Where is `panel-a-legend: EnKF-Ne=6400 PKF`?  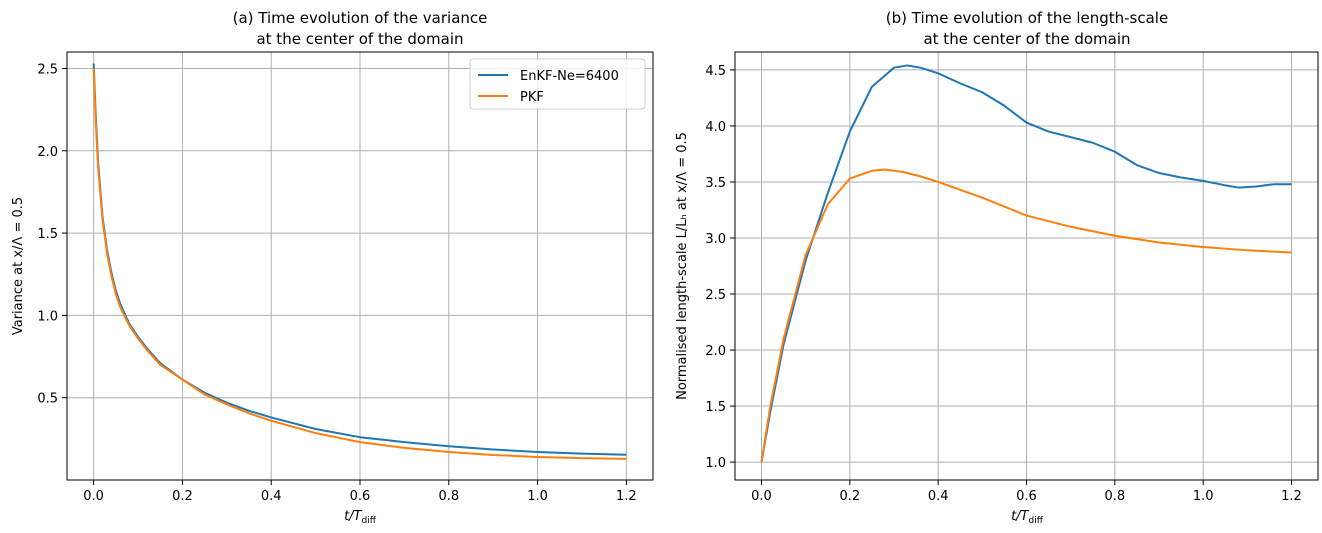
panel-a-legend: EnKF-Ne=6400 PKF is located at coordinates (557, 84).